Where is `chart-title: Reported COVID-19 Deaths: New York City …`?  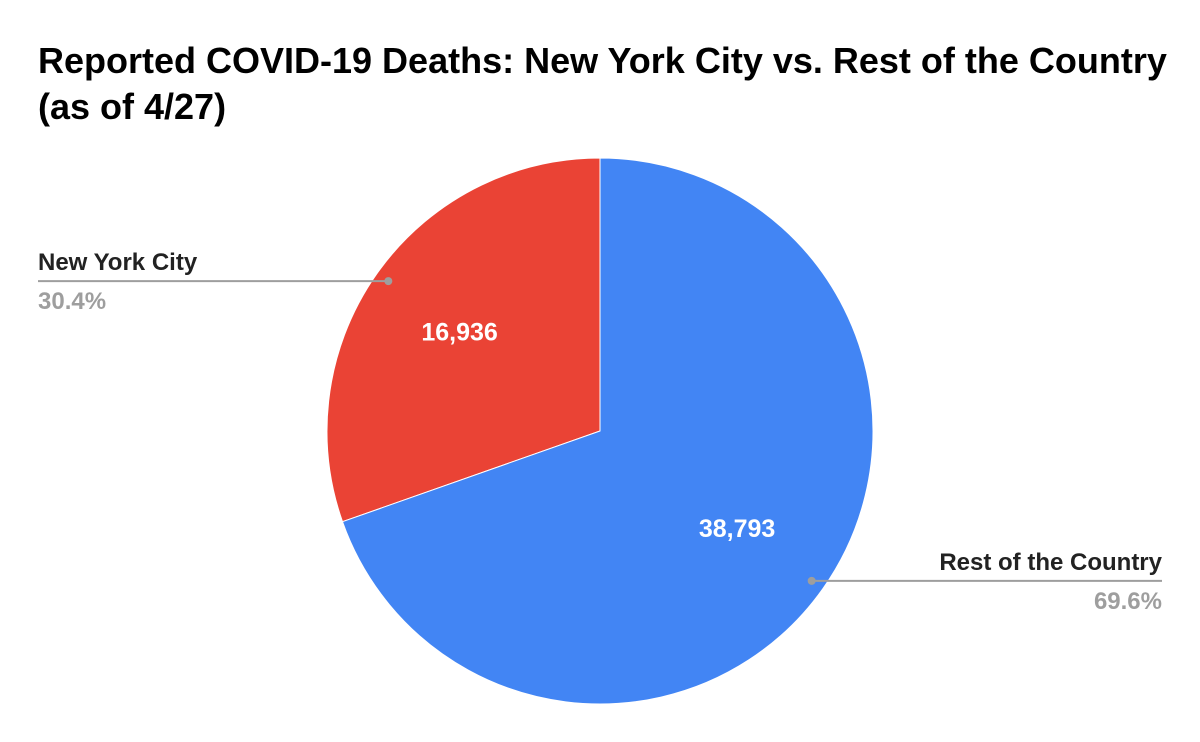 chart-title: Reported COVID-19 Deaths: New York City … is located at coordinates (602, 83).